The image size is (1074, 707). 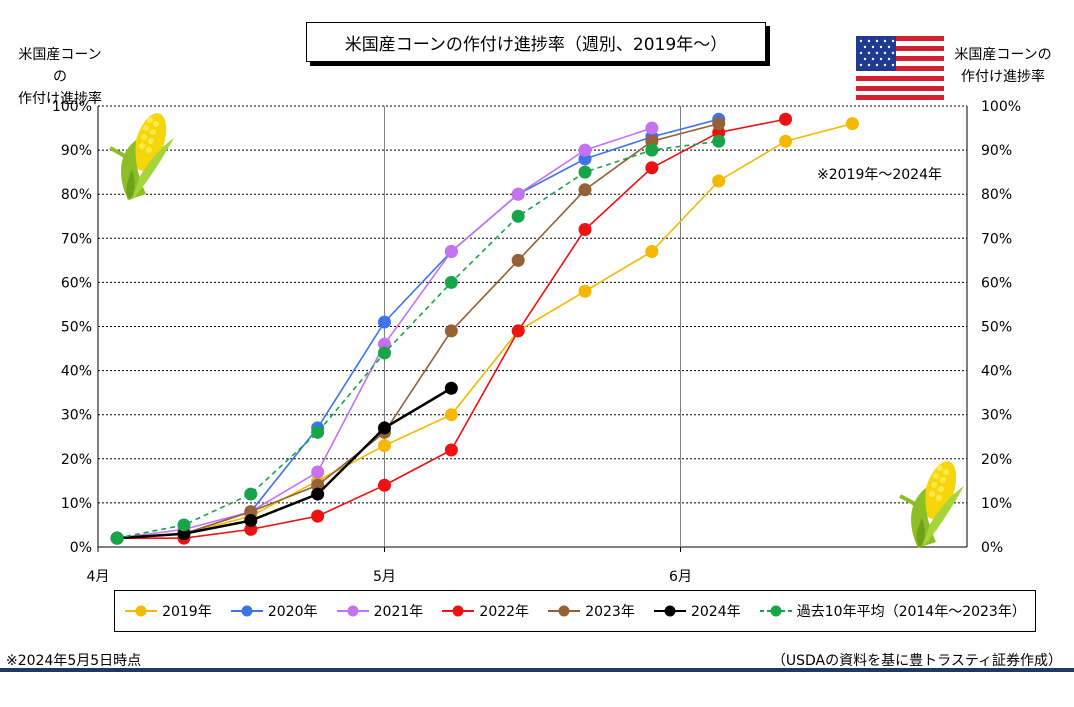 What do you see at coordinates (1001, 107) in the screenshot?
I see `y-tick-label-right: 100%` at bounding box center [1001, 107].